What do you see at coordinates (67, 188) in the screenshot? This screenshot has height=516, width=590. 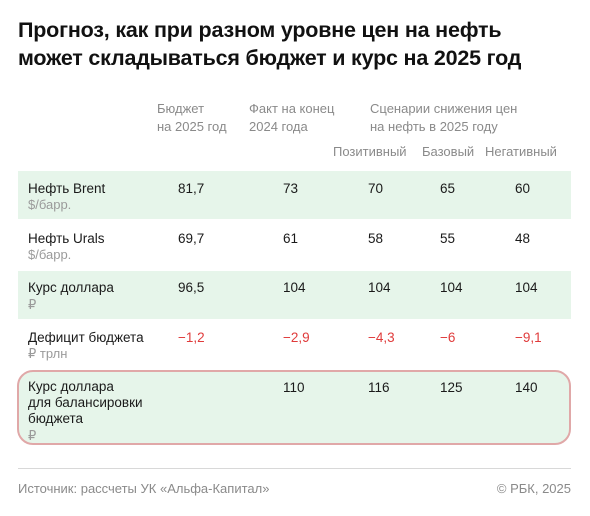 I see `row-label: Нефть Brent` at bounding box center [67, 188].